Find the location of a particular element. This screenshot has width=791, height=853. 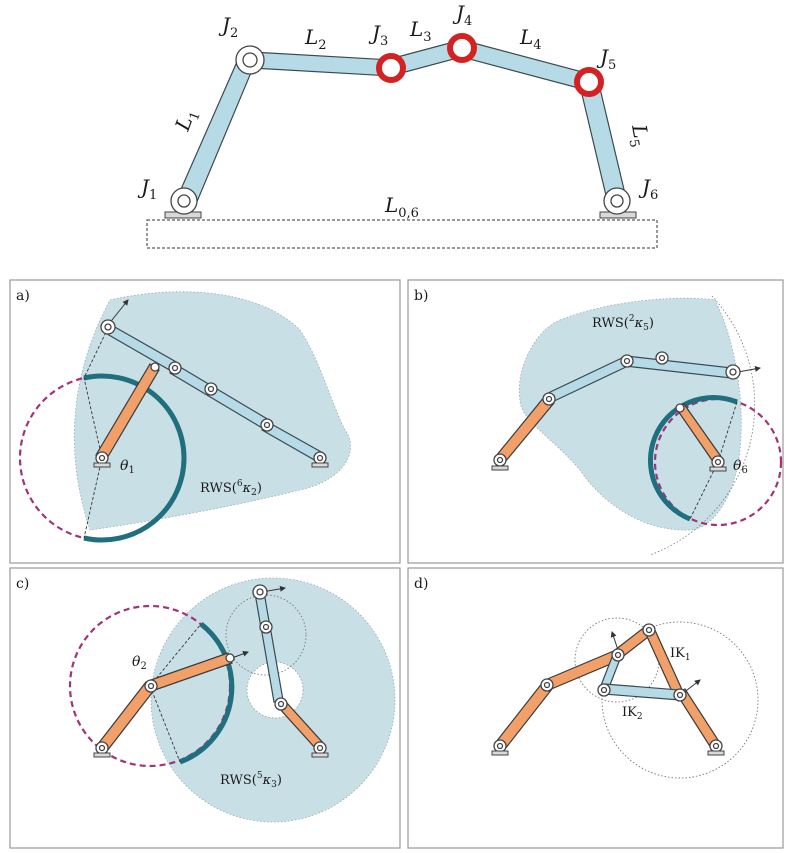

panel-c-joints is located at coordinates (211, 671).